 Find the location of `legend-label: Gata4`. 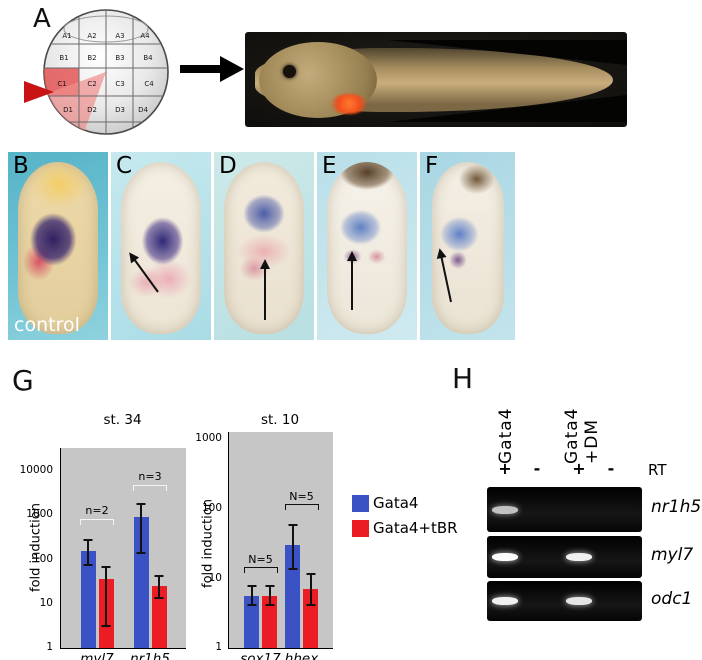

legend-label: Gata4 is located at coordinates (396, 503).